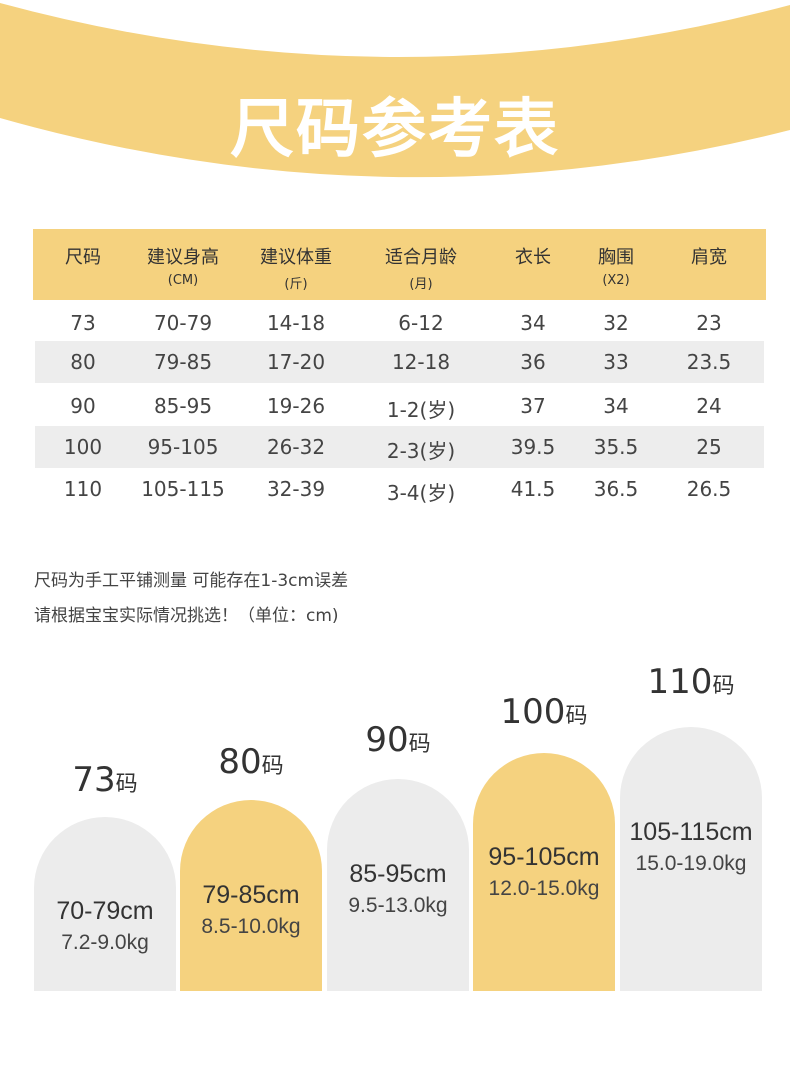  I want to click on column-header-label: 尺码, so click(83, 257).